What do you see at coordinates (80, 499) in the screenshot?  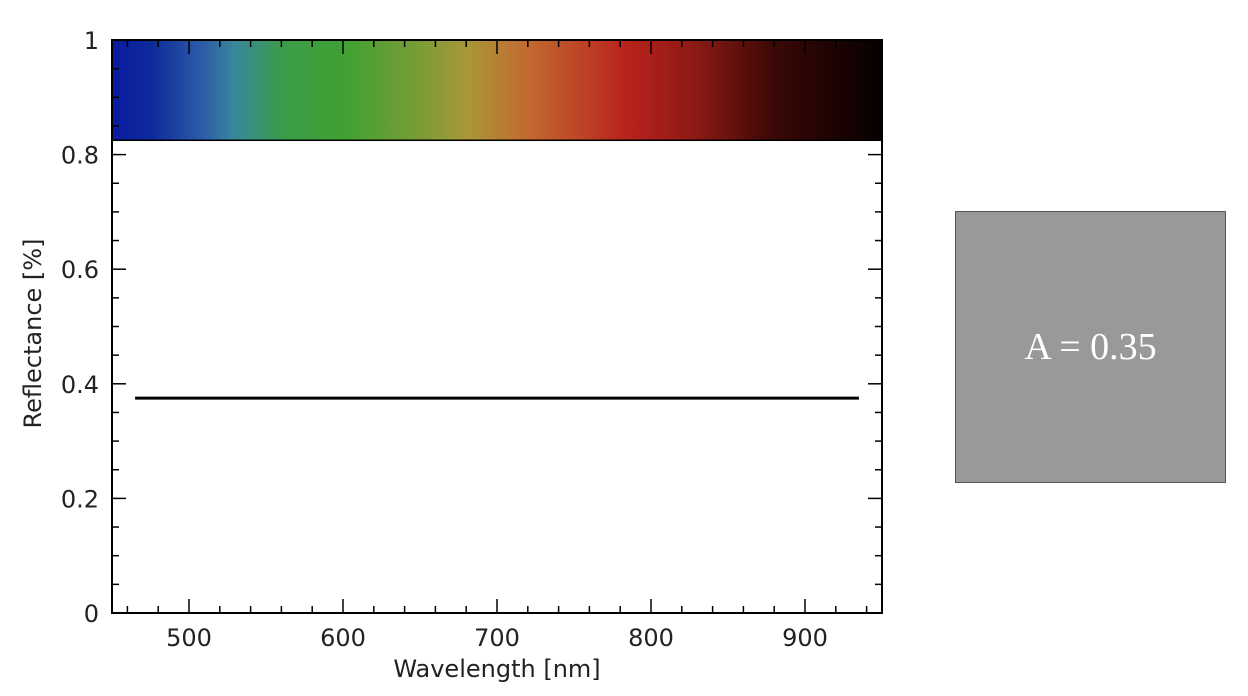 I see `y-tick-label: 0.2` at bounding box center [80, 499].